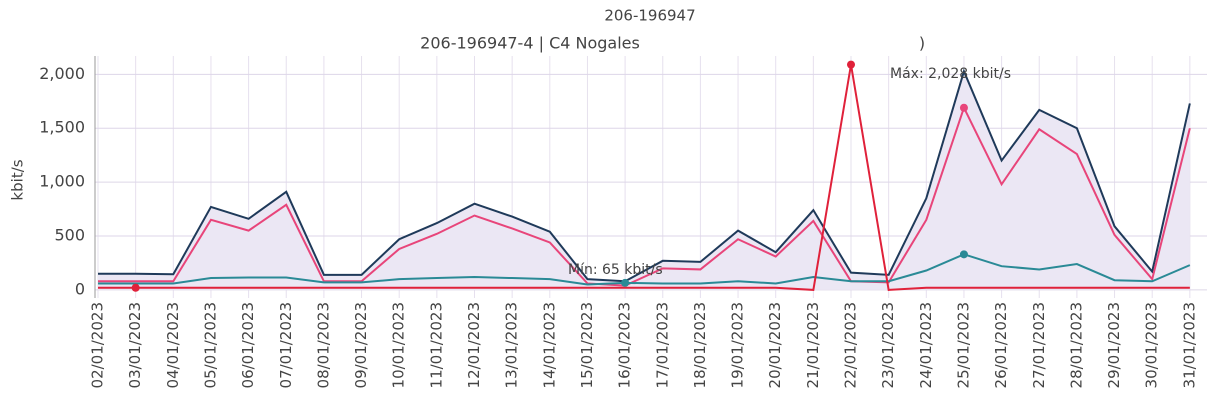  What do you see at coordinates (62, 73) in the screenshot?
I see `y-tick-label: 2,000` at bounding box center [62, 73].